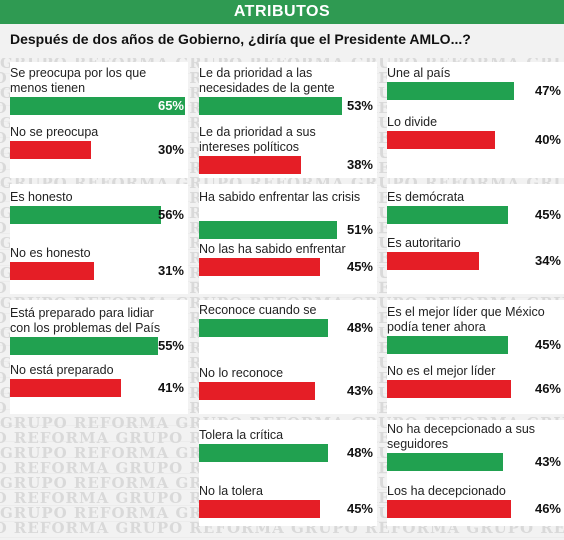  I want to click on attribute-item-negative: Lo divide 40%, so click(475, 141).